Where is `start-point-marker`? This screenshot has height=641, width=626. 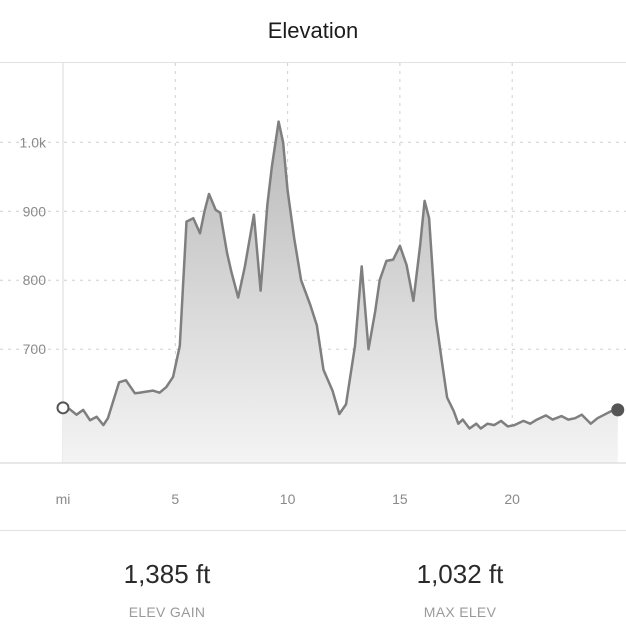 start-point-marker is located at coordinates (63, 408).